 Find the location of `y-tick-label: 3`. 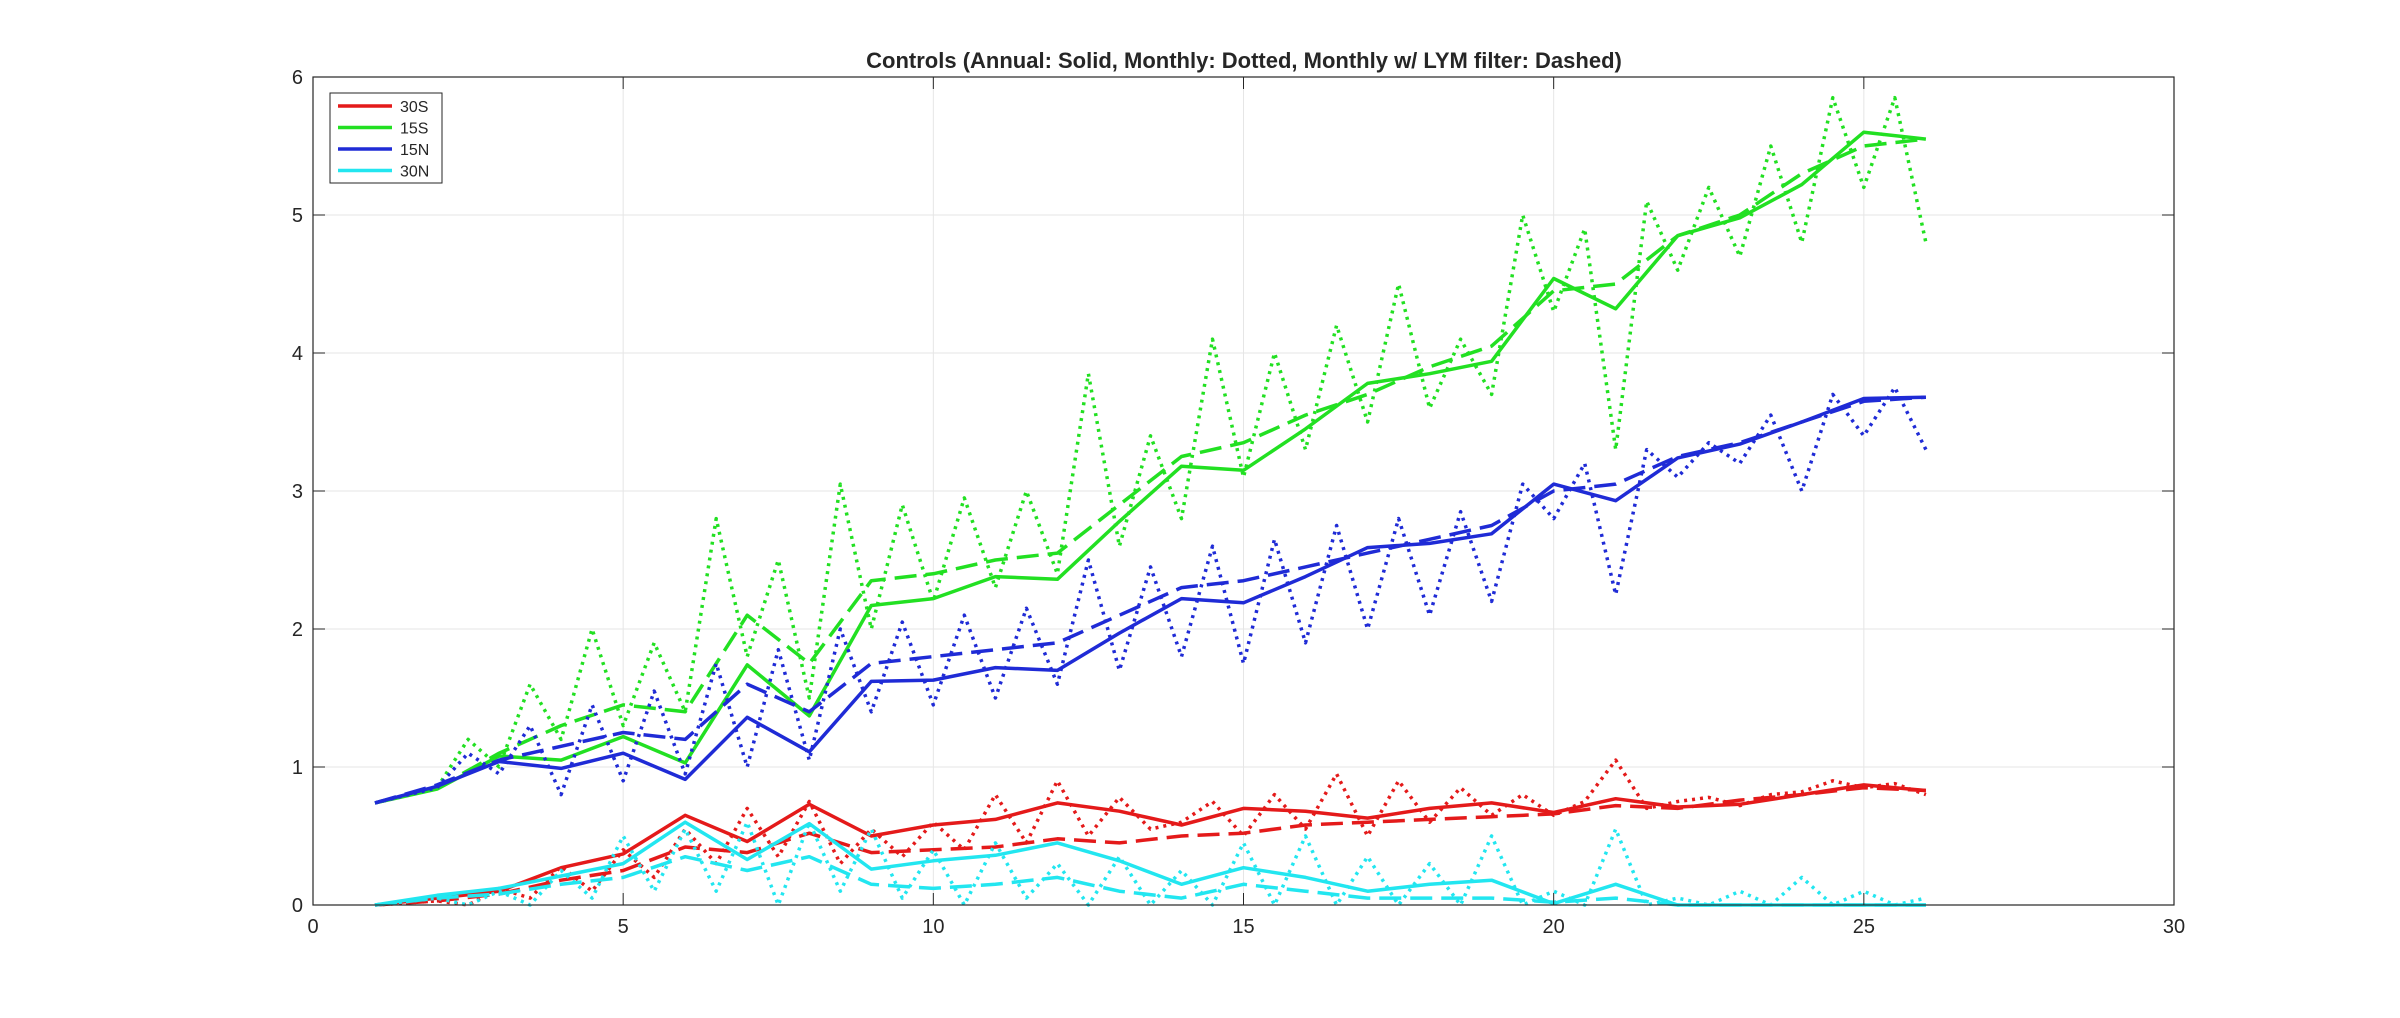

y-tick-label: 3 is located at coordinates (297, 492).